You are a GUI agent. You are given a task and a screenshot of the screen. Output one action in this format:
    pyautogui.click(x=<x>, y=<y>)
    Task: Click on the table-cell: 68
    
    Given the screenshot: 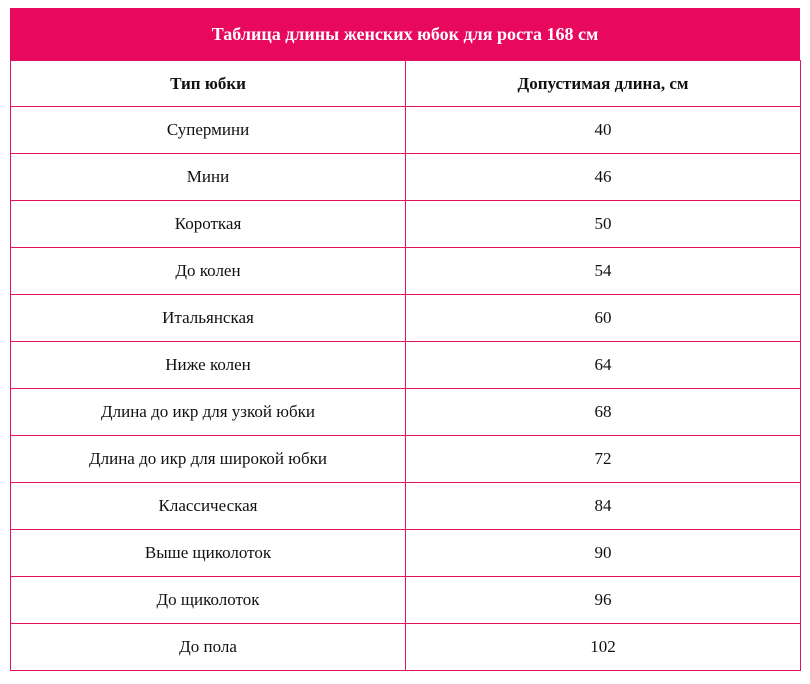 What is the action you would take?
    pyautogui.click(x=603, y=412)
    